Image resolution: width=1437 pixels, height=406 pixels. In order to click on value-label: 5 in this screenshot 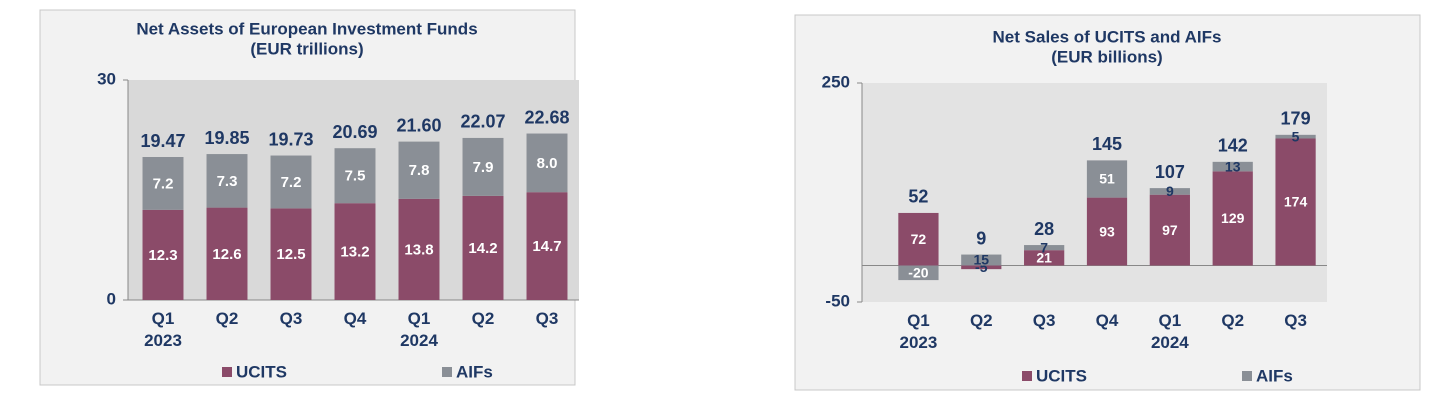, I will do `click(1296, 136)`.